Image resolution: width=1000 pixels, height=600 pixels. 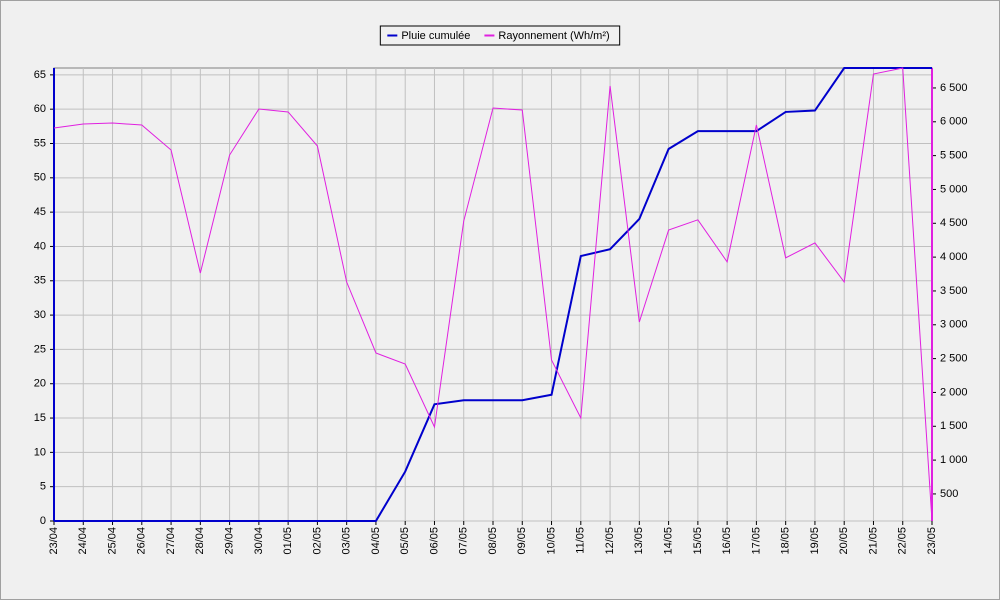 What do you see at coordinates (954, 189) in the screenshot?
I see `y2-tick-label: 5 000` at bounding box center [954, 189].